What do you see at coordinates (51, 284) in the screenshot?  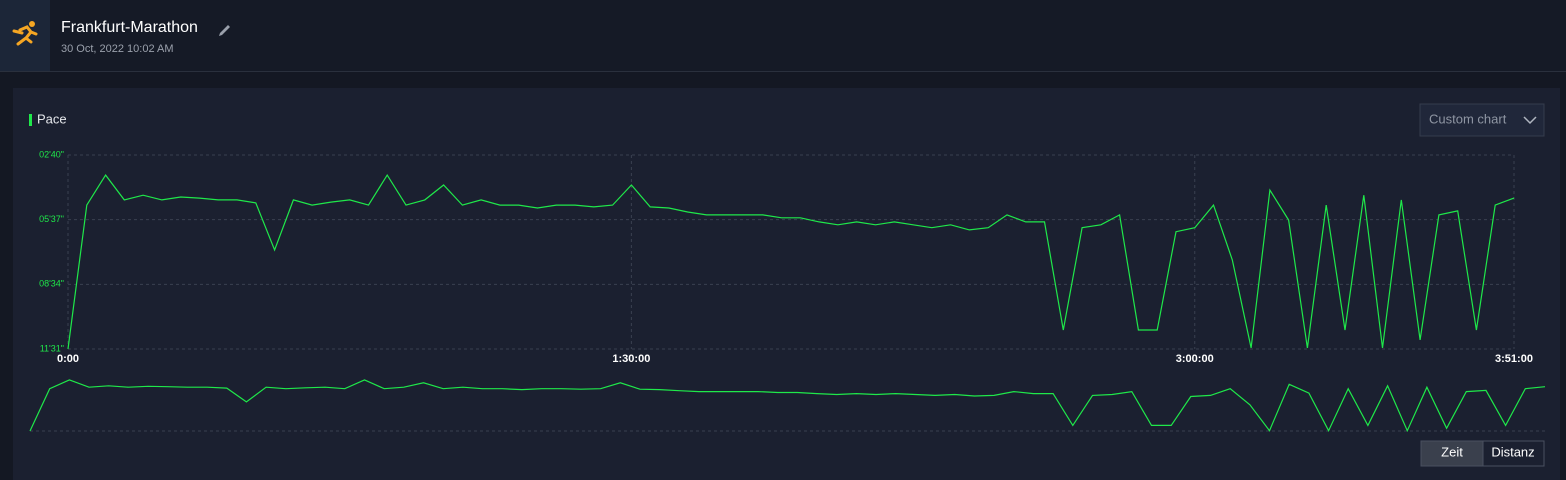 I see `y-tick-label: 08'34"` at bounding box center [51, 284].